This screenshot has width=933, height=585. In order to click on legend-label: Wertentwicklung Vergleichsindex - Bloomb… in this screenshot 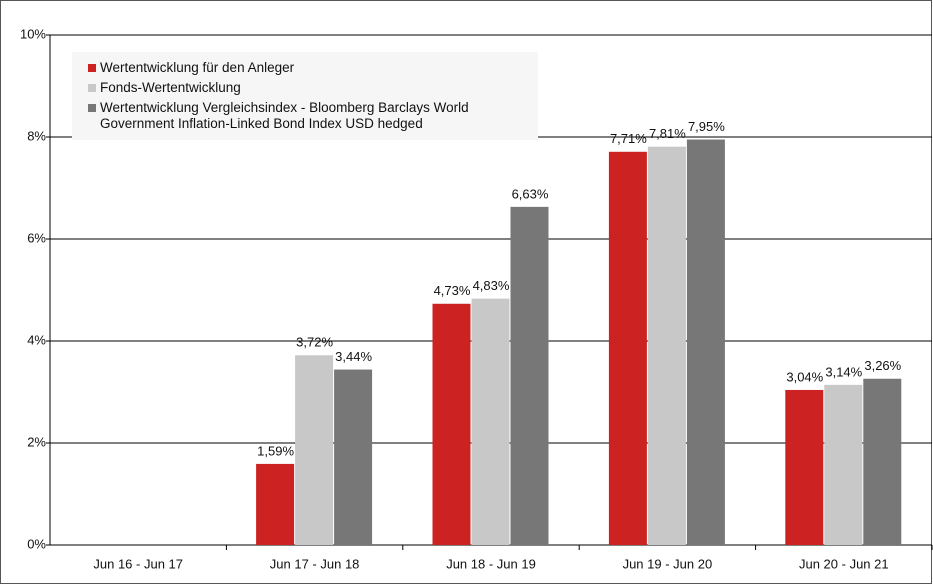, I will do `click(284, 115)`.